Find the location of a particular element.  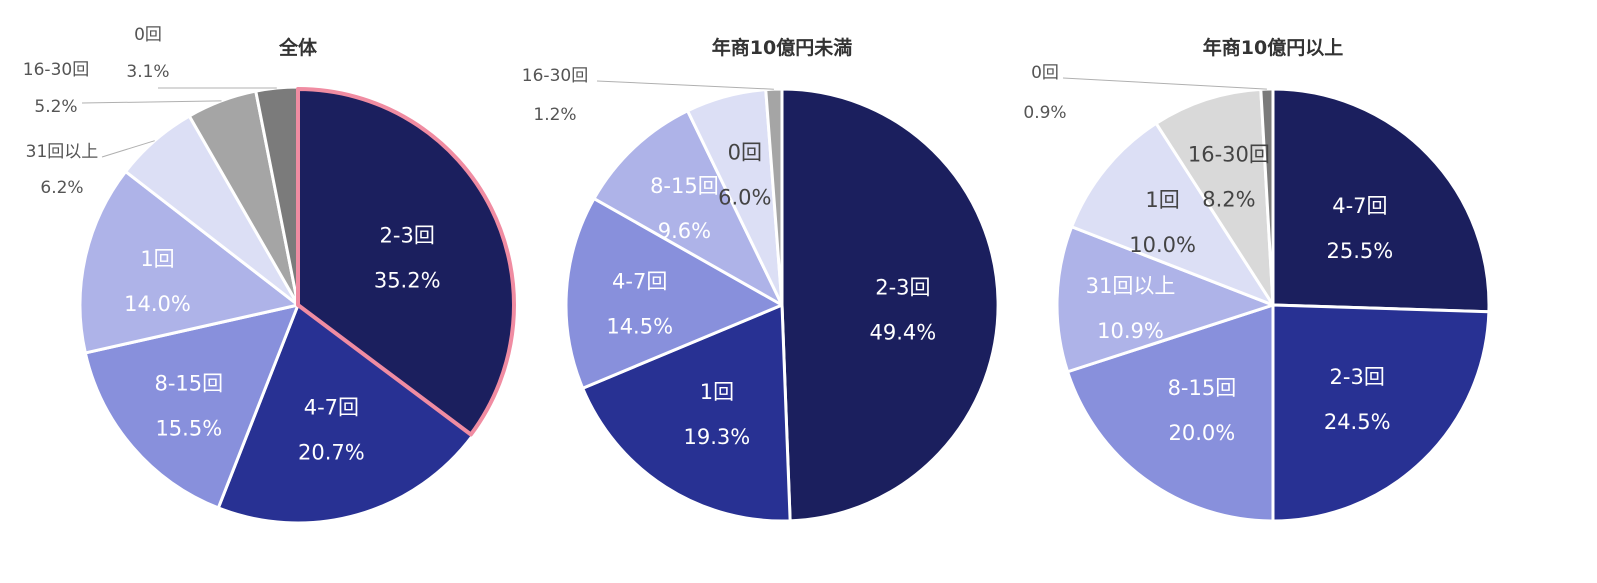

slice-value-label: 6.2% is located at coordinates (61, 188).